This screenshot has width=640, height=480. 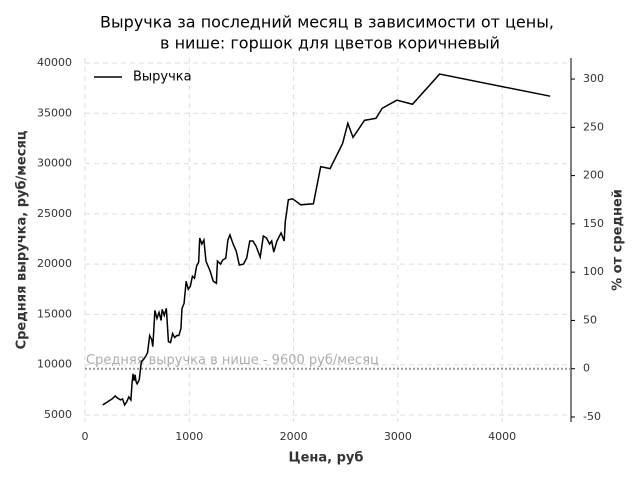 What do you see at coordinates (54, 364) in the screenshot?
I see `y-tick-label: 10000` at bounding box center [54, 364].